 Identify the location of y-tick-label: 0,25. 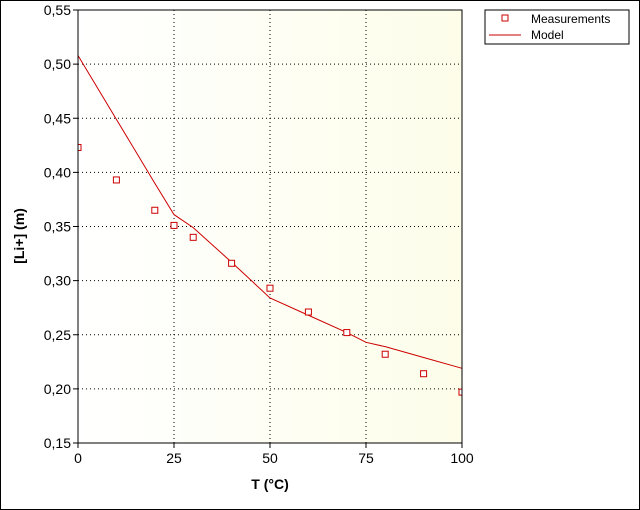
(57, 335).